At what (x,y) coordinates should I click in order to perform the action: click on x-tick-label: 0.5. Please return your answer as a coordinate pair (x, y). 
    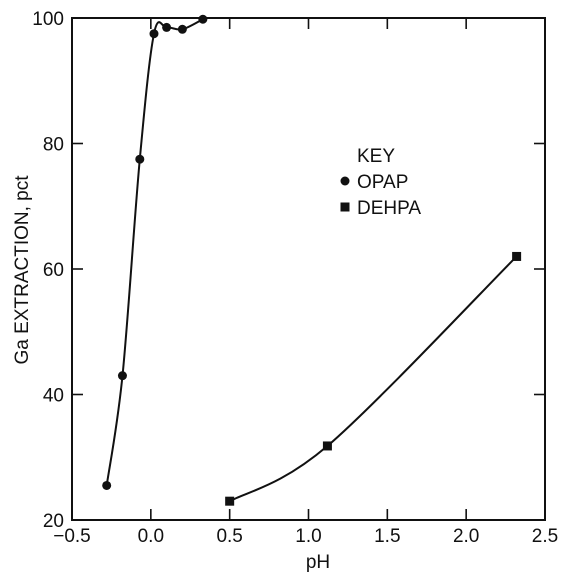
    Looking at the image, I should click on (229, 536).